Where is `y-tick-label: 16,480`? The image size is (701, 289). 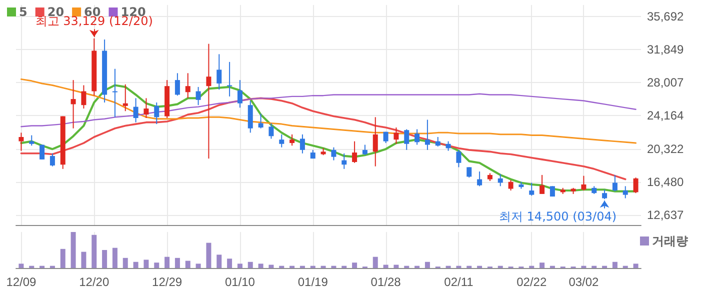
y-tick-label: 16,480 is located at coordinates (665, 182).